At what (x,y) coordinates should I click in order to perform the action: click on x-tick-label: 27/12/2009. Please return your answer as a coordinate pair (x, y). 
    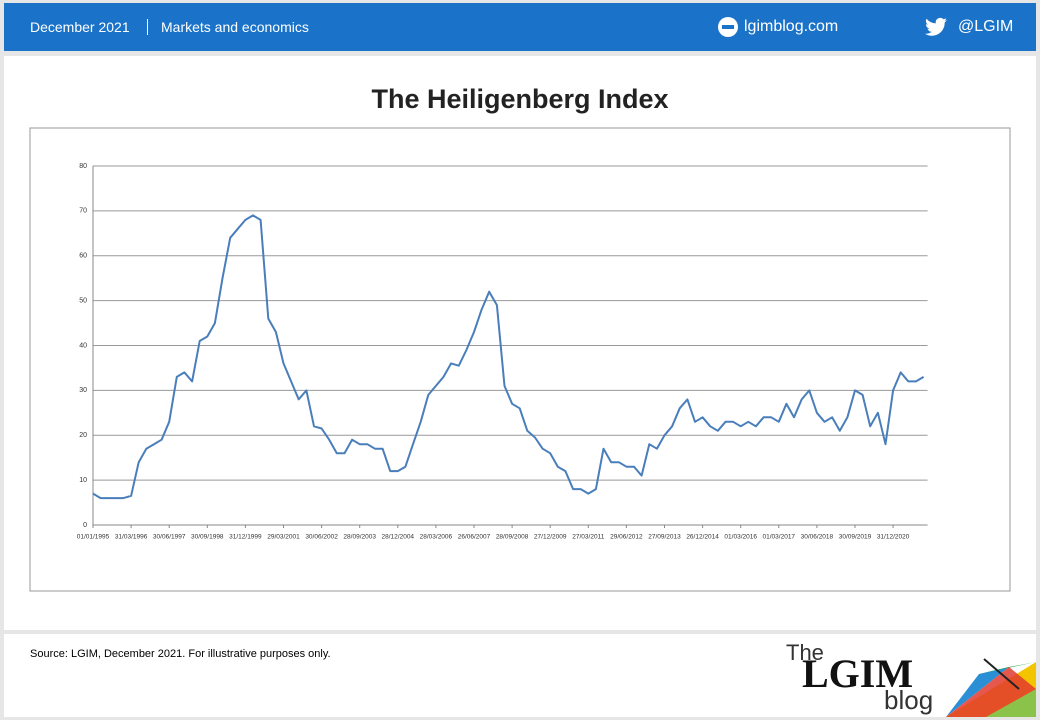
    Looking at the image, I should click on (550, 537).